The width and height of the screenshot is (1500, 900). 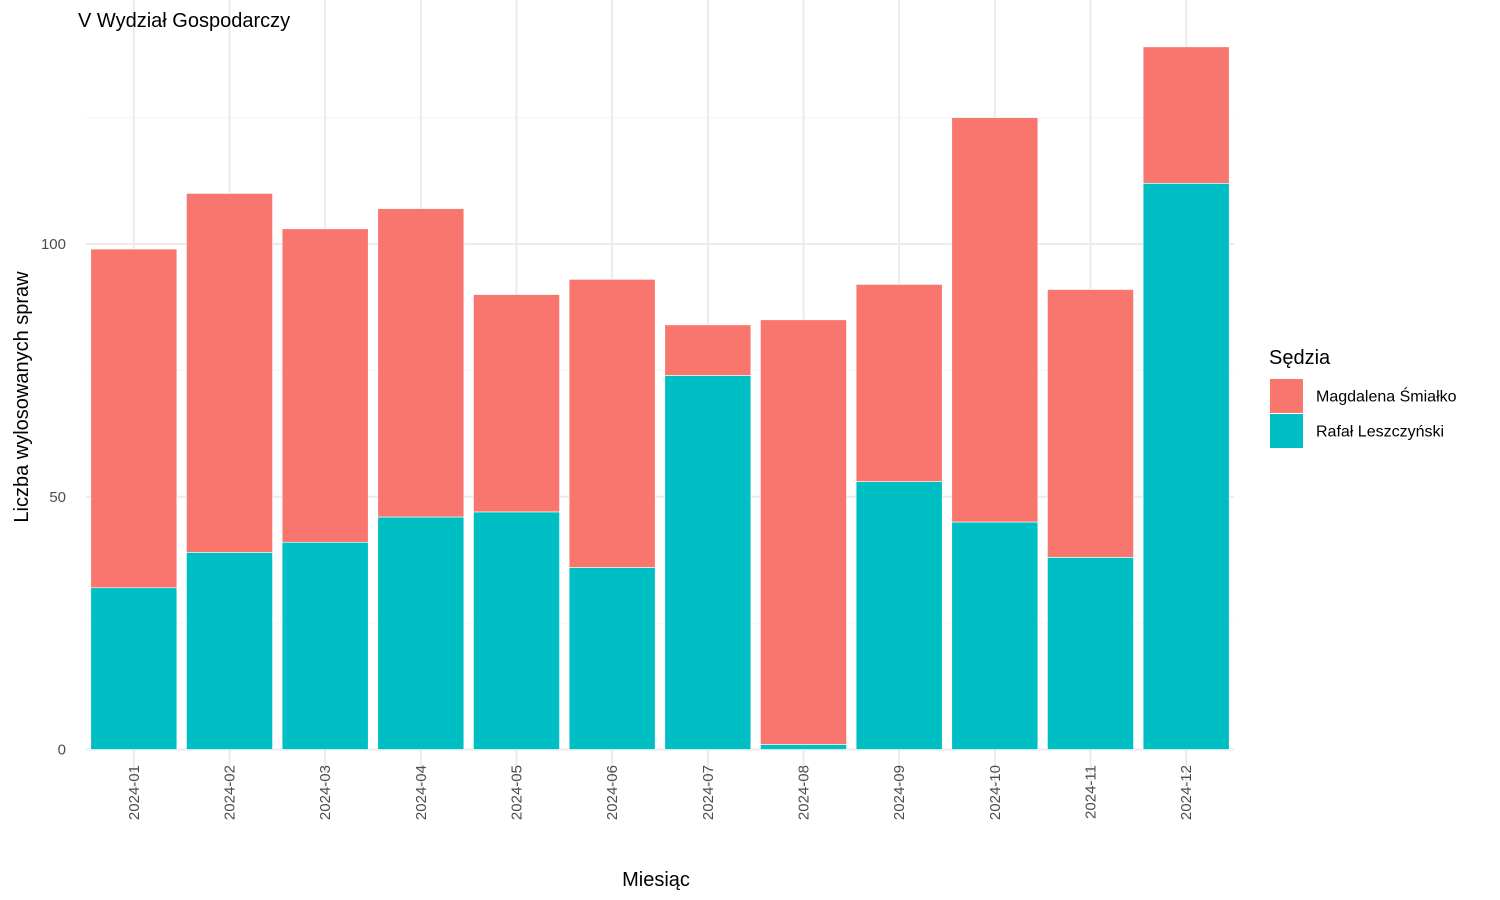 I want to click on x-tick-label: 2024-12, so click(x=1186, y=792).